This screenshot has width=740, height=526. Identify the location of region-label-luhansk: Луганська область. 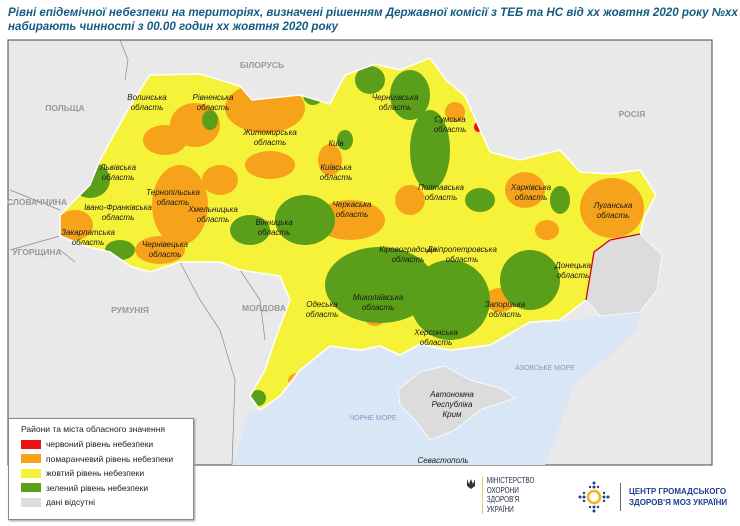
(613, 210).